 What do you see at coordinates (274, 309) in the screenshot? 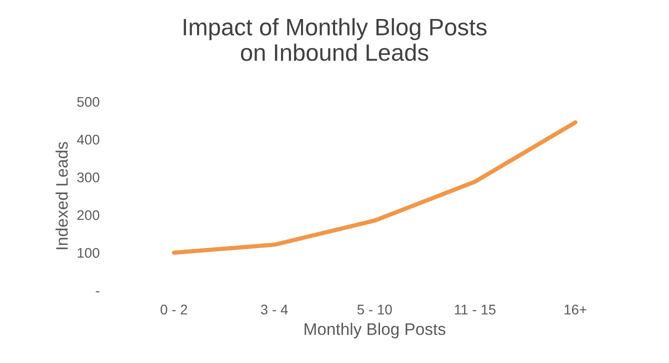
I see `x-tick-label: 3 - 4` at bounding box center [274, 309].